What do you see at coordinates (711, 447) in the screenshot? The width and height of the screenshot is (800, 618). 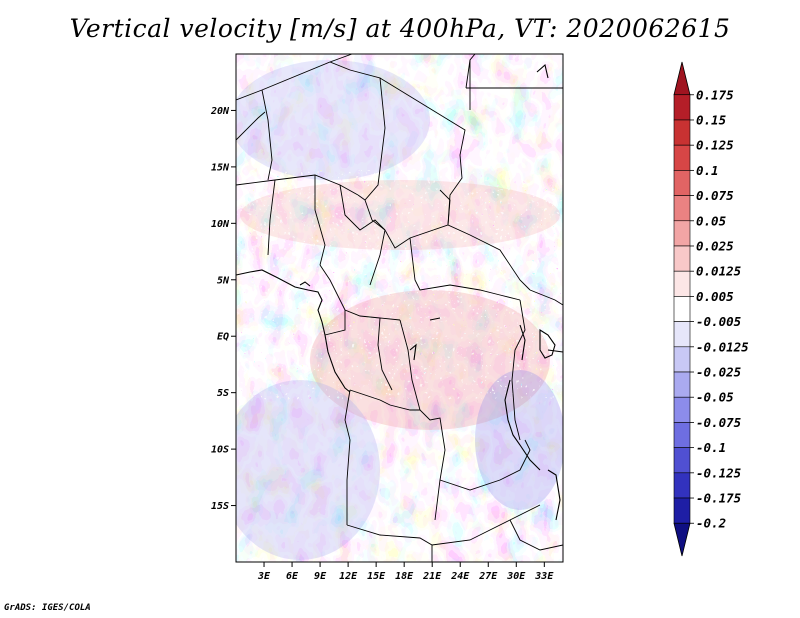 I see `colorbar-label: -0.1` at bounding box center [711, 447].